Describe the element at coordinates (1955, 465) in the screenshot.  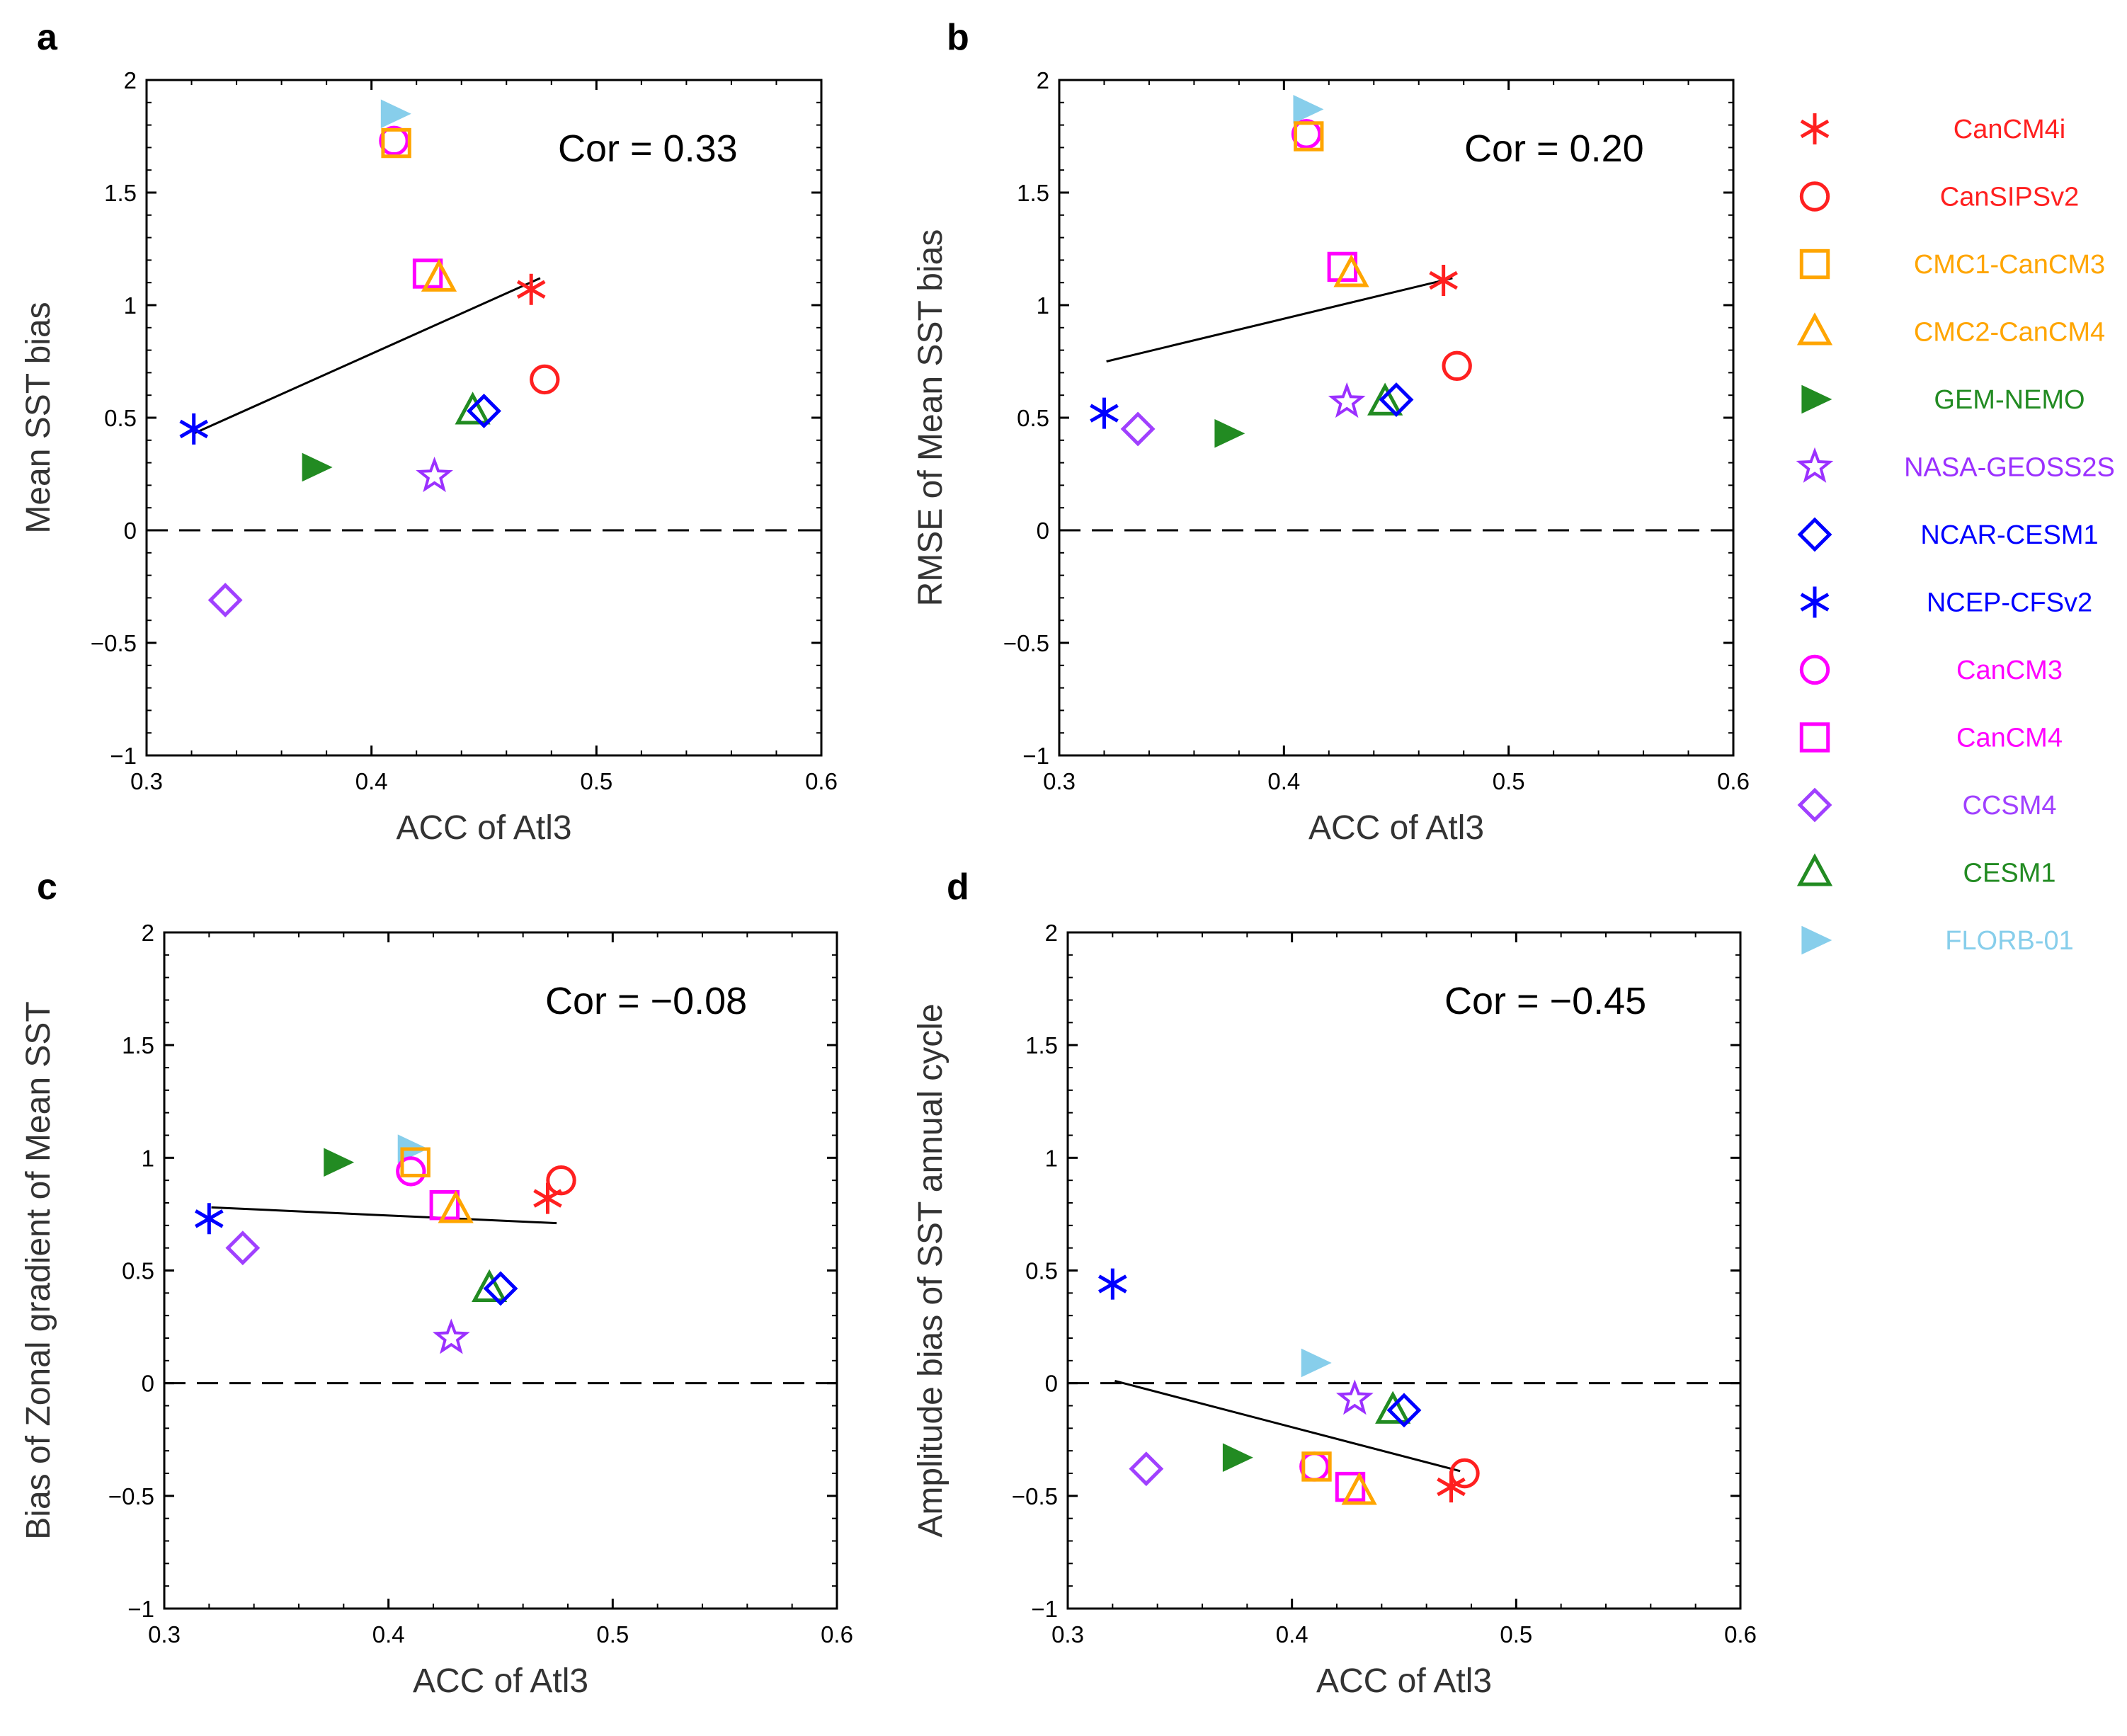
I see `legend-item-nasa-geoss2s: NASA-GEOSS2S` at that location.